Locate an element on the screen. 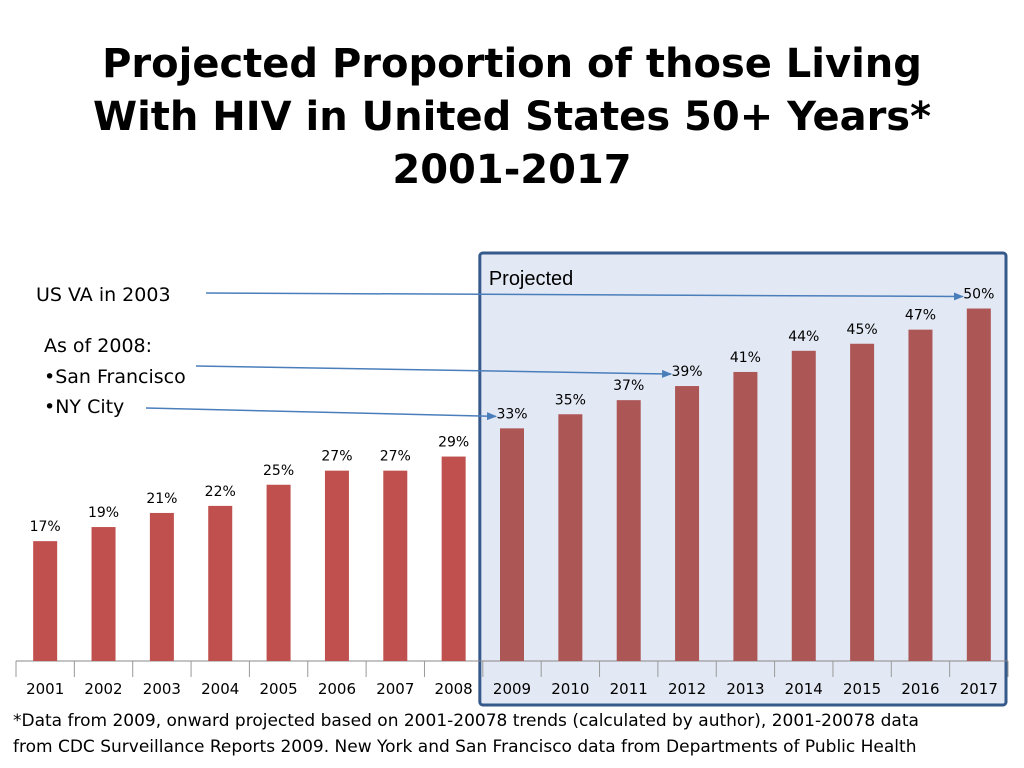 This screenshot has width=1024, height=768. data-label-2004: 22% is located at coordinates (220, 492).